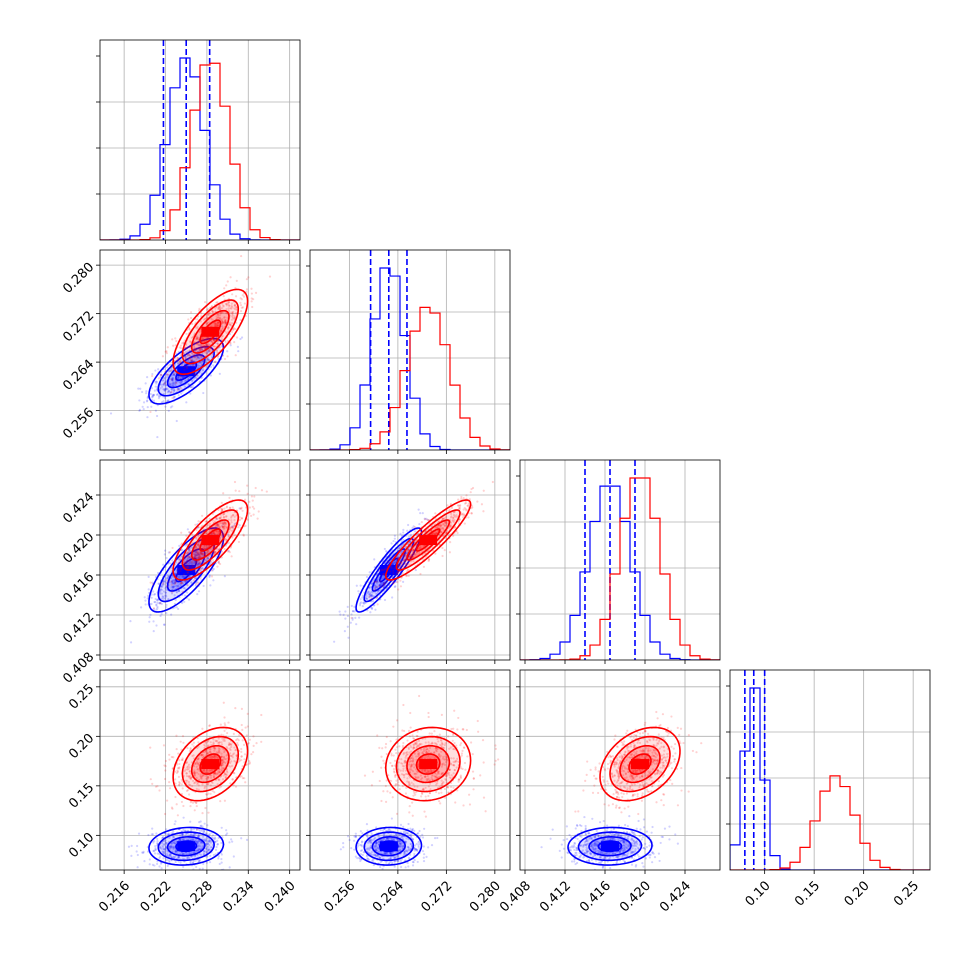 This screenshot has height=970, width=970. Describe the element at coordinates (428, 540) in the screenshot. I see `density-peak` at that location.